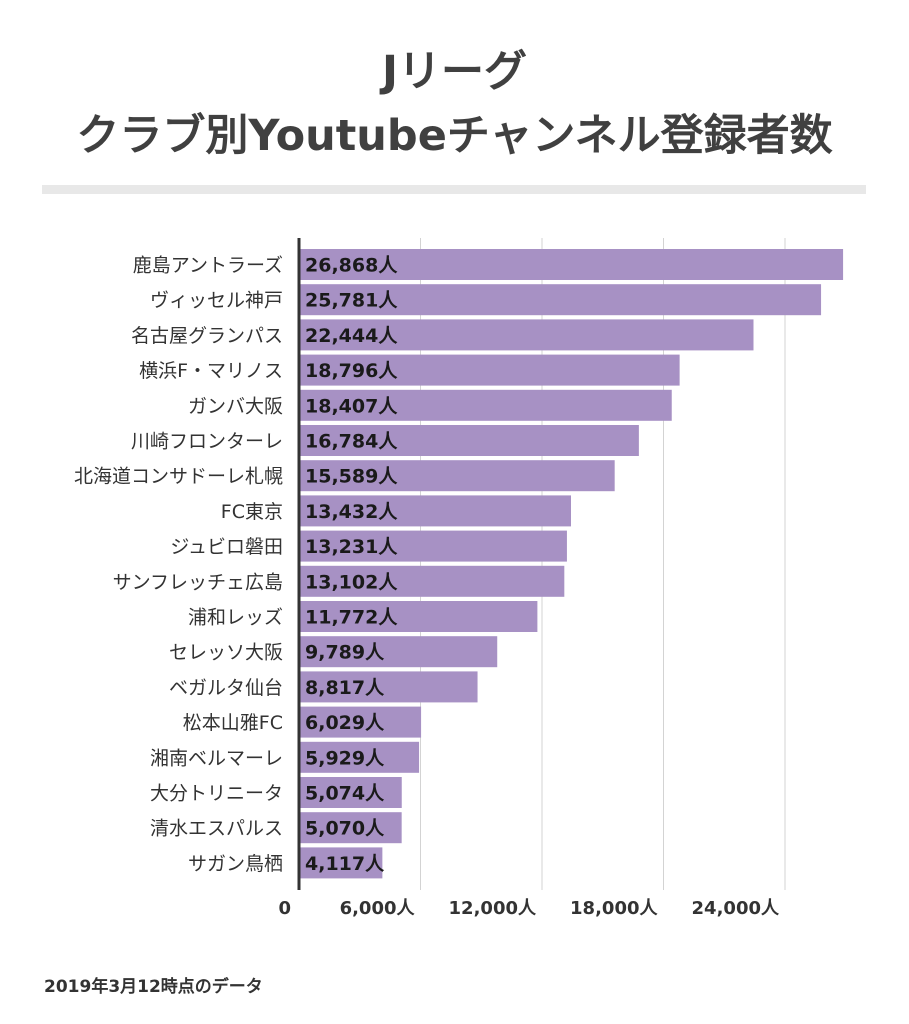  I want to click on category-label-7: FC東京, so click(252, 512).